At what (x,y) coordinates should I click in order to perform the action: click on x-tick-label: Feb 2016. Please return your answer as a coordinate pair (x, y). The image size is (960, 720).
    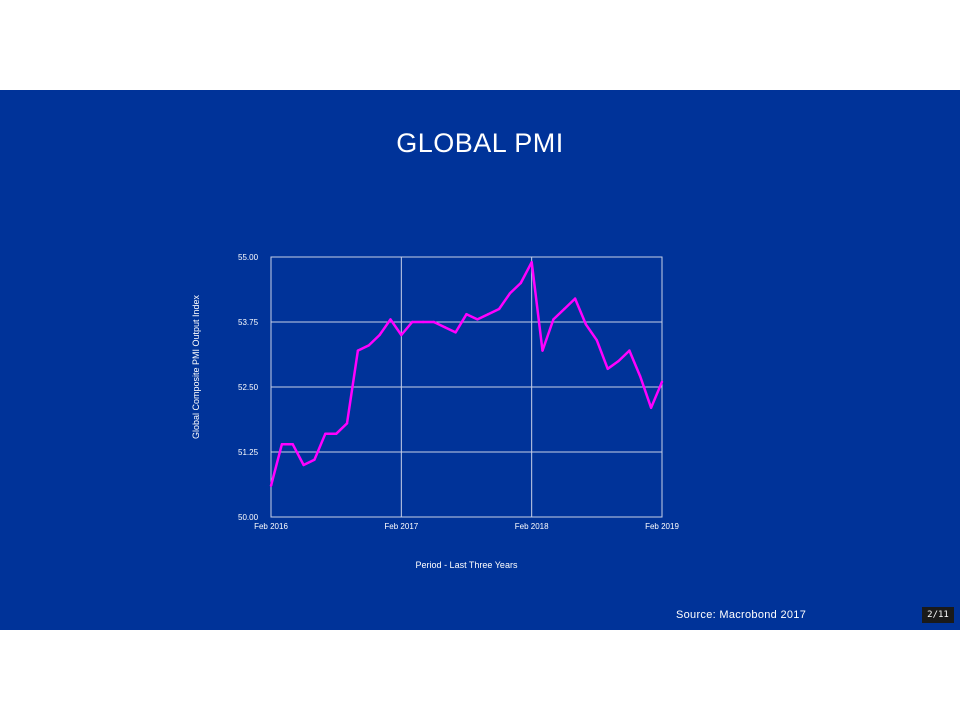
    Looking at the image, I should click on (271, 526).